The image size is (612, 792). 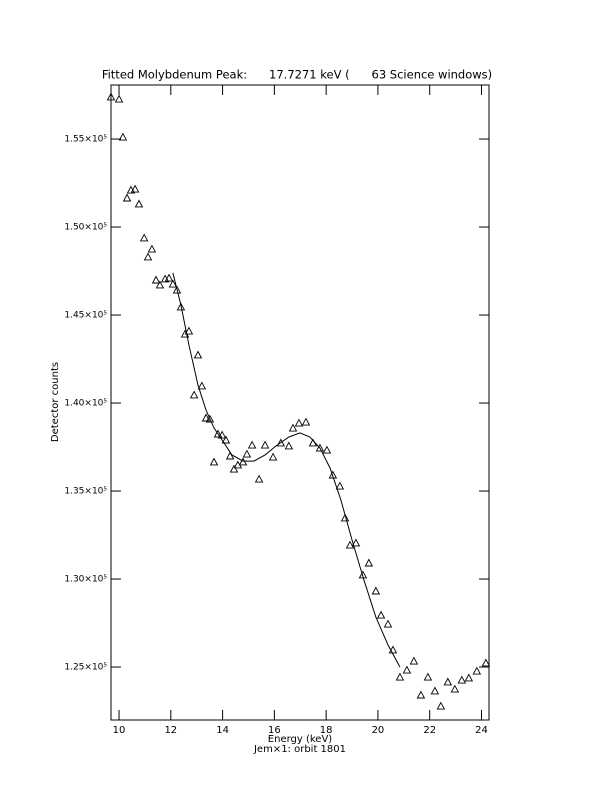 What do you see at coordinates (85, 668) in the screenshot?
I see `y-tick-label: 1.25×10⁵` at bounding box center [85, 668].